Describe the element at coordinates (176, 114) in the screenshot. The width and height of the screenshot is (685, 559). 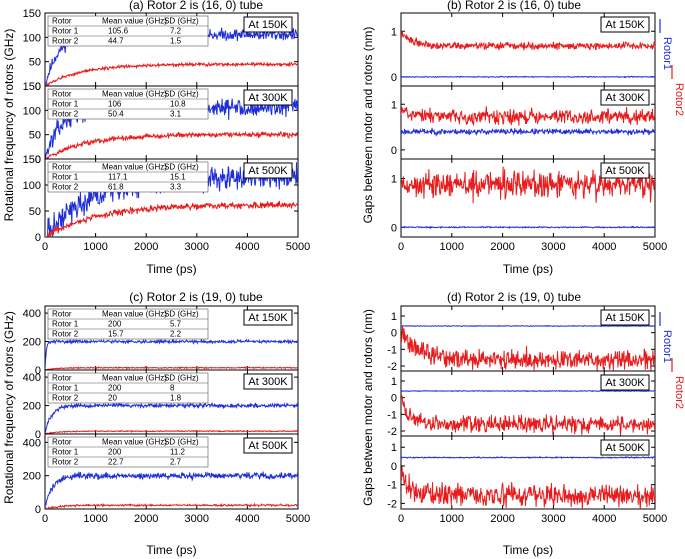
I see `table-cell: 3.1` at that location.